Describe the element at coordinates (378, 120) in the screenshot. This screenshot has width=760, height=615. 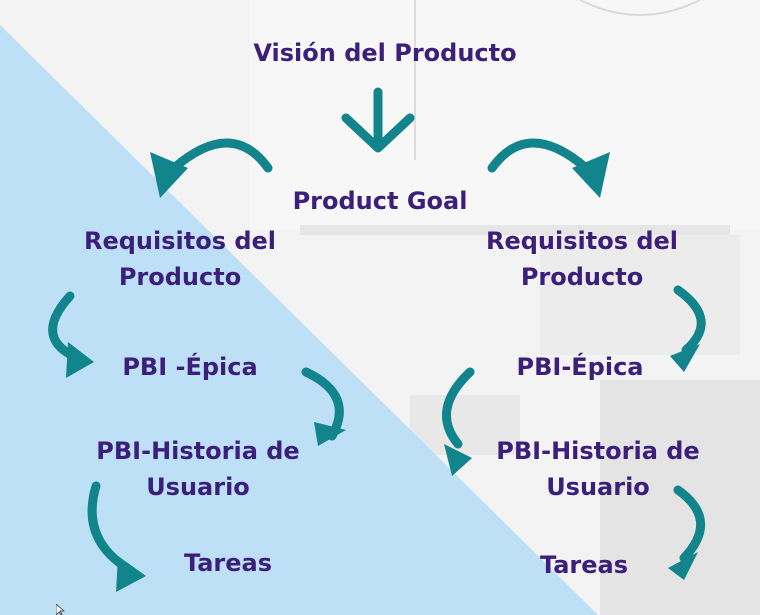
I see `arrow-down-title` at that location.